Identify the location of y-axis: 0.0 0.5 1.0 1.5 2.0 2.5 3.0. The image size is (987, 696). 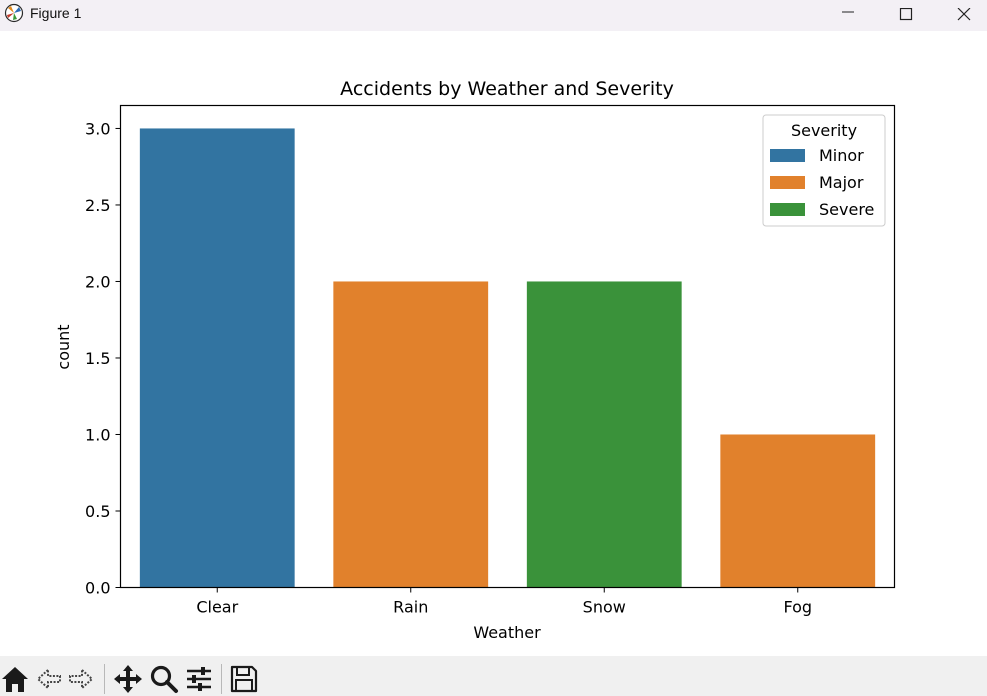
(103, 358).